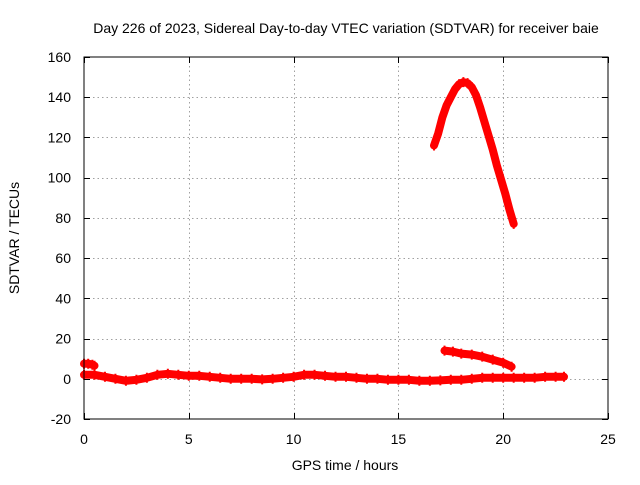 The image size is (640, 485). What do you see at coordinates (60, 97) in the screenshot?
I see `y-tick-label: 140` at bounding box center [60, 97].